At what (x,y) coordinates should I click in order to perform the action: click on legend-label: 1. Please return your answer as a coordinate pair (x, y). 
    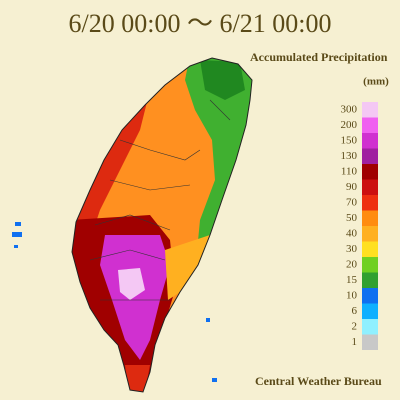
    Looking at the image, I should click on (355, 342).